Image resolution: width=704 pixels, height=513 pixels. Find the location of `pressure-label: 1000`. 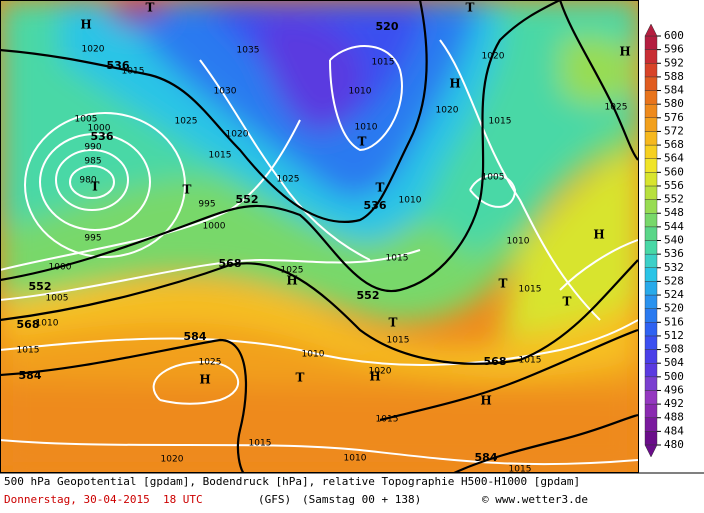

pressure-label: 1000 is located at coordinates (214, 227).